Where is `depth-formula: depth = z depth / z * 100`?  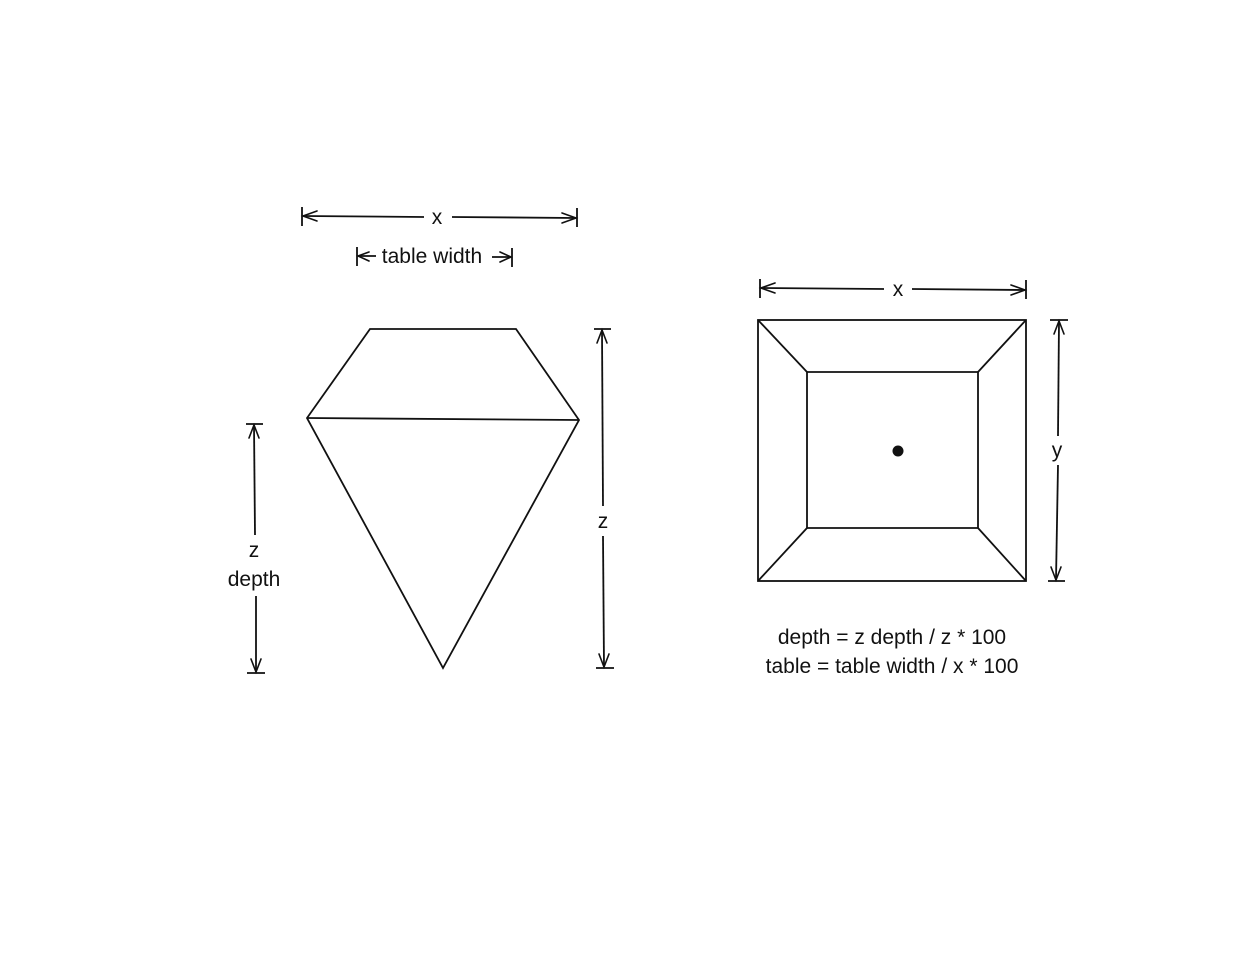
depth-formula: depth = z depth / z * 100 is located at coordinates (892, 637).